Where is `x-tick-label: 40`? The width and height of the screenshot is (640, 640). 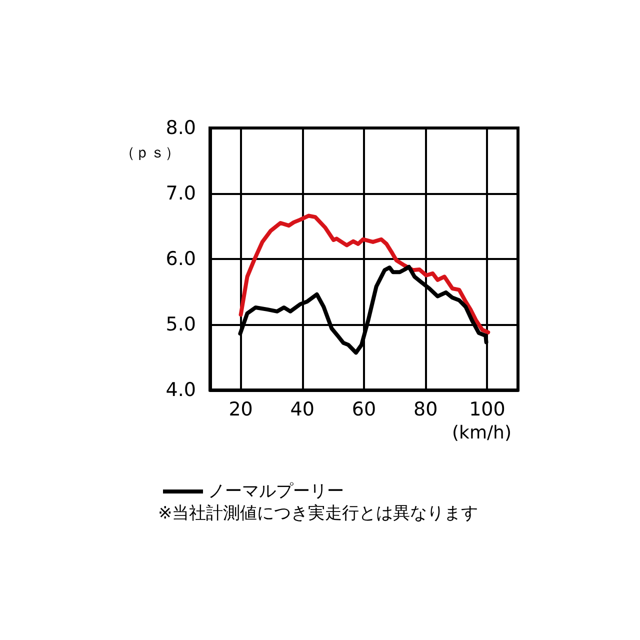
x-tick-label: 40 is located at coordinates (302, 409).